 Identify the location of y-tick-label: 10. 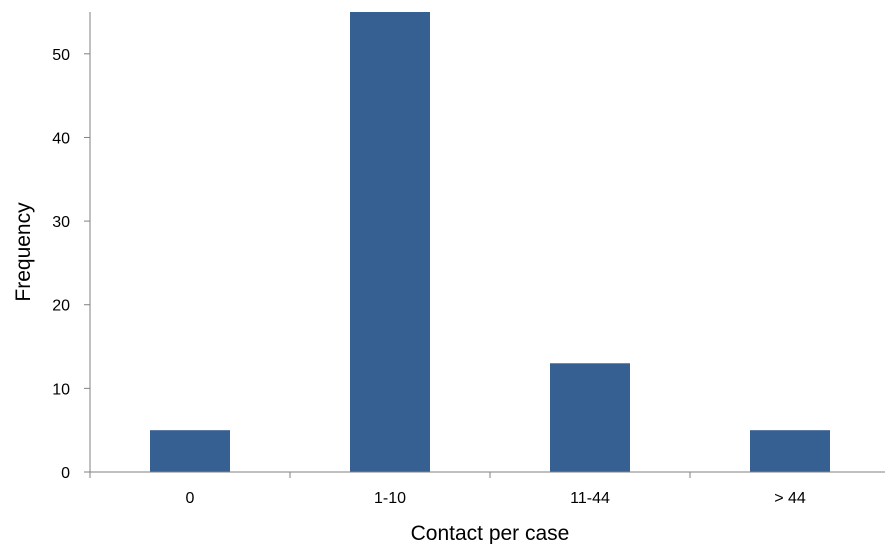
(61, 389).